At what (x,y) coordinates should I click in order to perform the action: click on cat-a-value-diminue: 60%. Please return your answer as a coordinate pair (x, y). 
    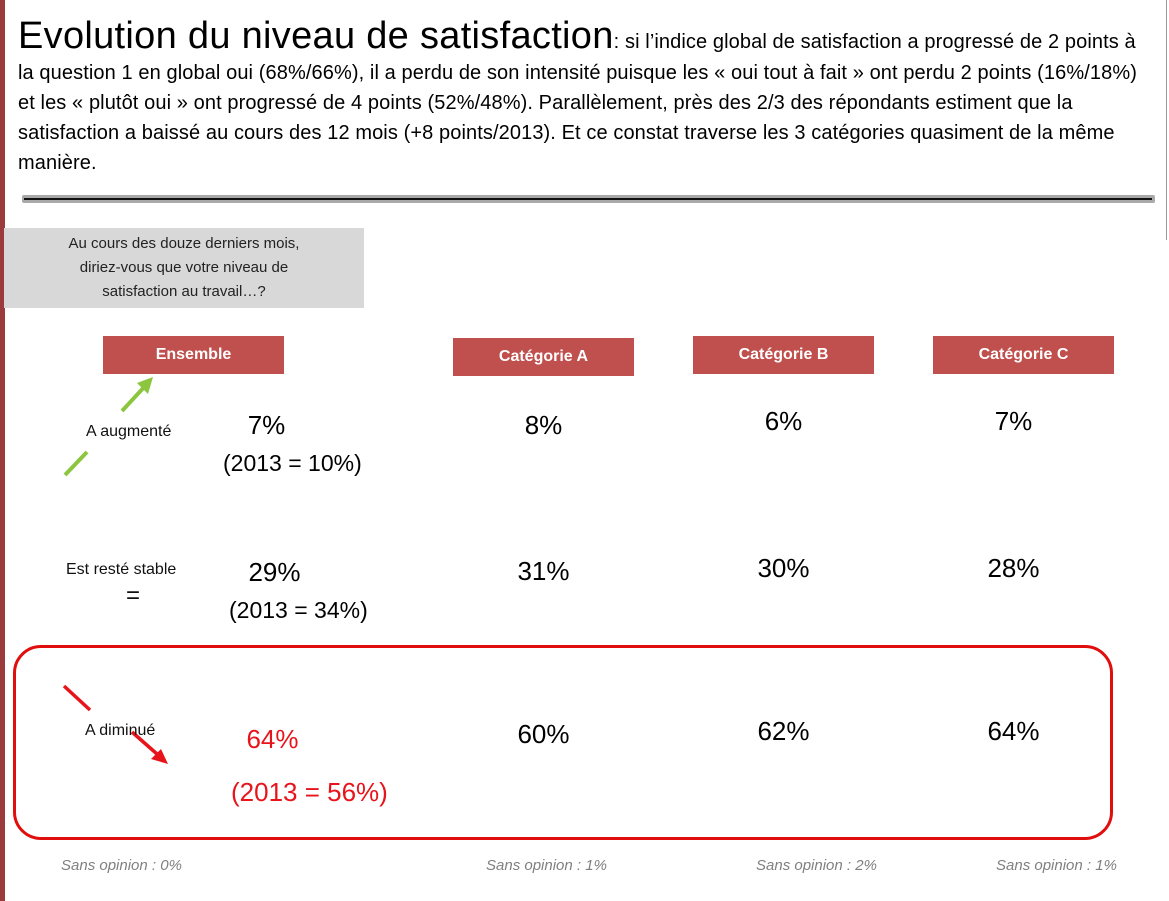
    Looking at the image, I should click on (543, 734).